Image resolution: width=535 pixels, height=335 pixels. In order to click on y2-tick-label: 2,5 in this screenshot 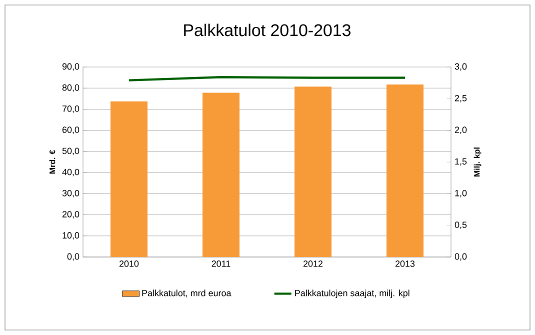, I will do `click(460, 98)`.